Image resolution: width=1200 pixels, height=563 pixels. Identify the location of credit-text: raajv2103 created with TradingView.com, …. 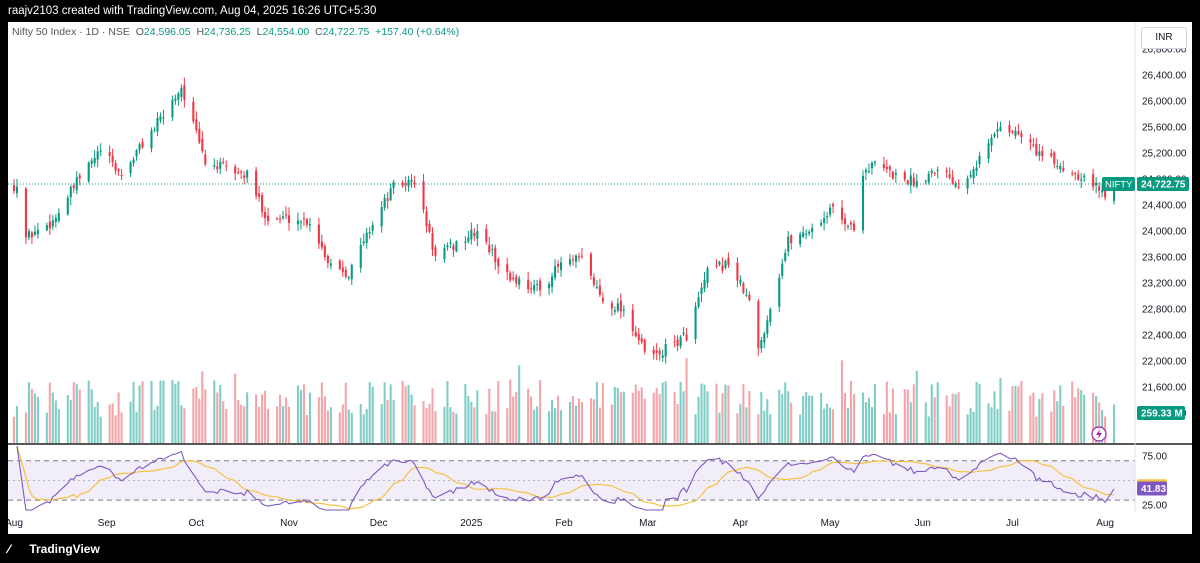
(192, 11).